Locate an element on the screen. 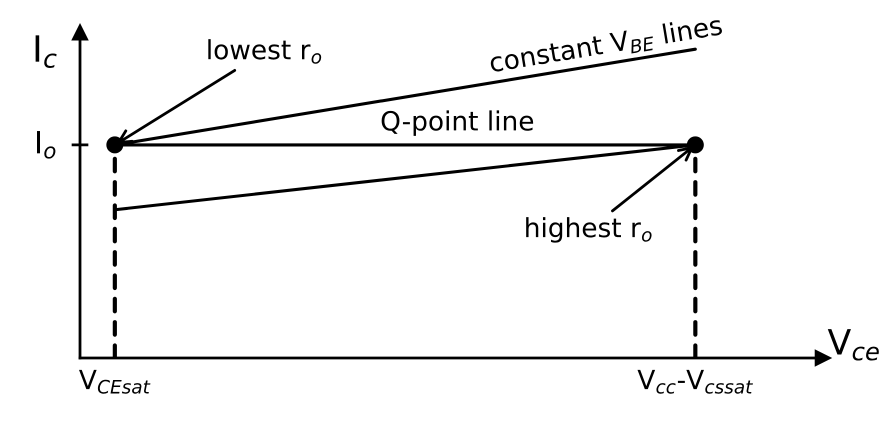 The image size is (885, 422). annotation: highest r$_{o}$ is located at coordinates (589, 230).